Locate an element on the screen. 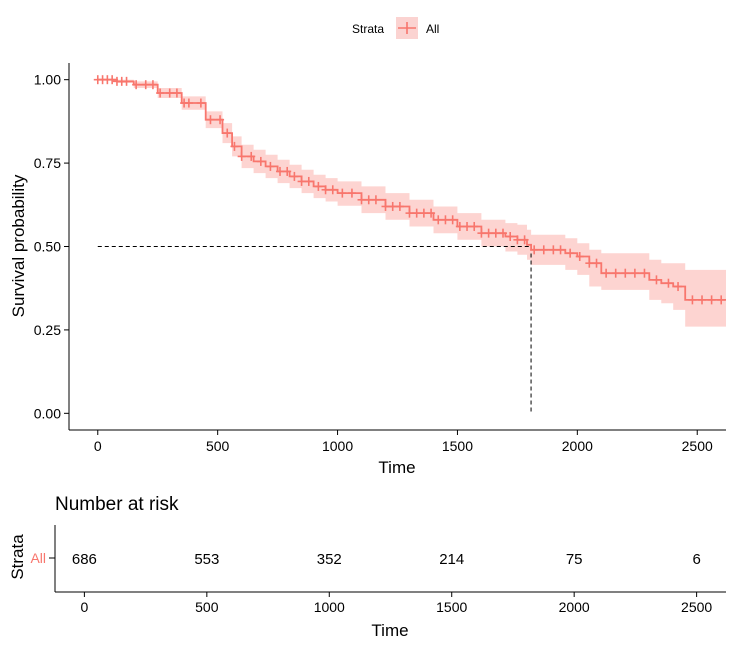 The height and width of the screenshot is (652, 735). x-tick-label: 2500 is located at coordinates (697, 446).